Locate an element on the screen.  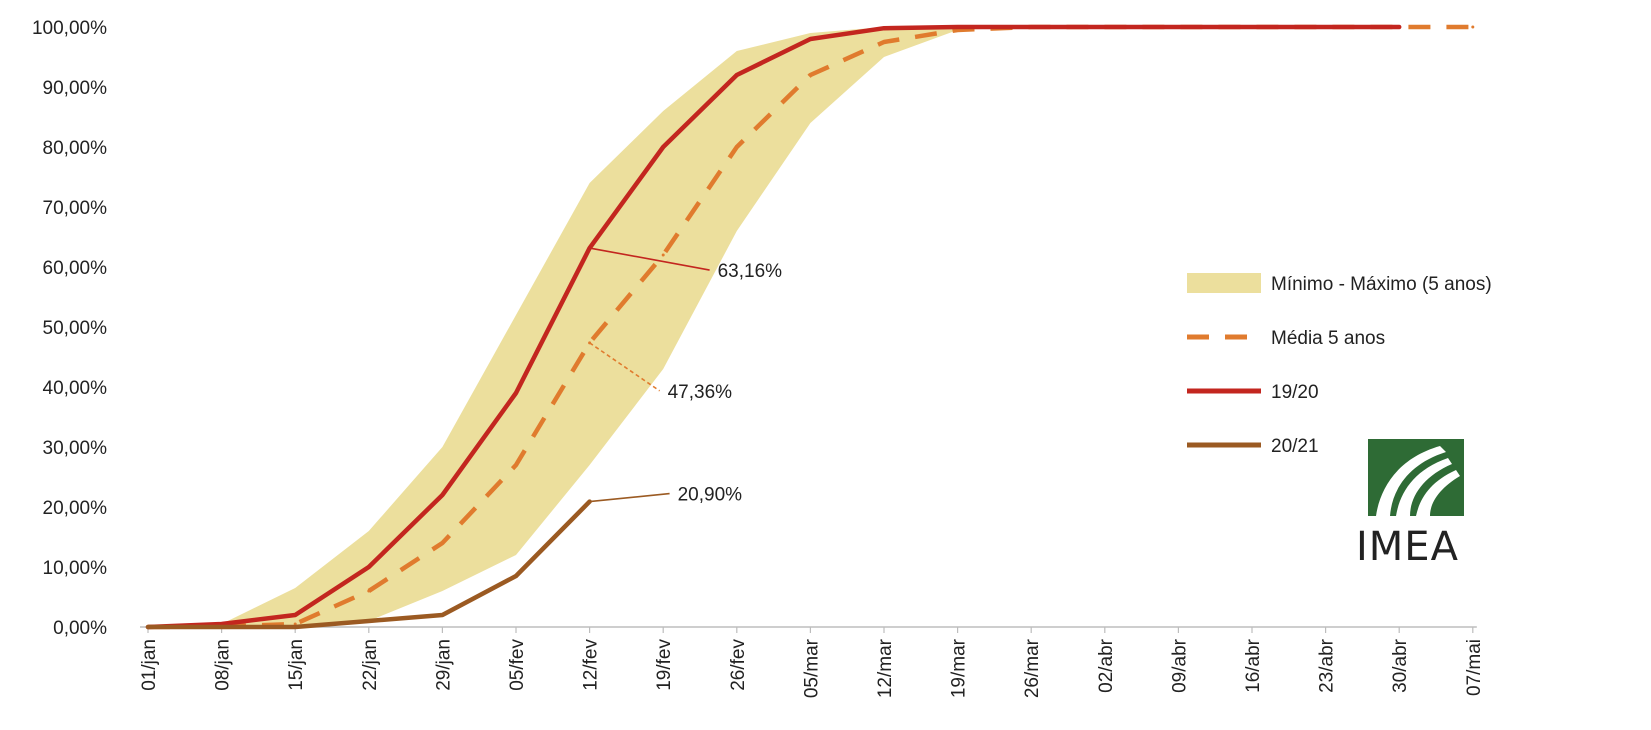
x-tick-label: 01/jan is located at coordinates (149, 665).